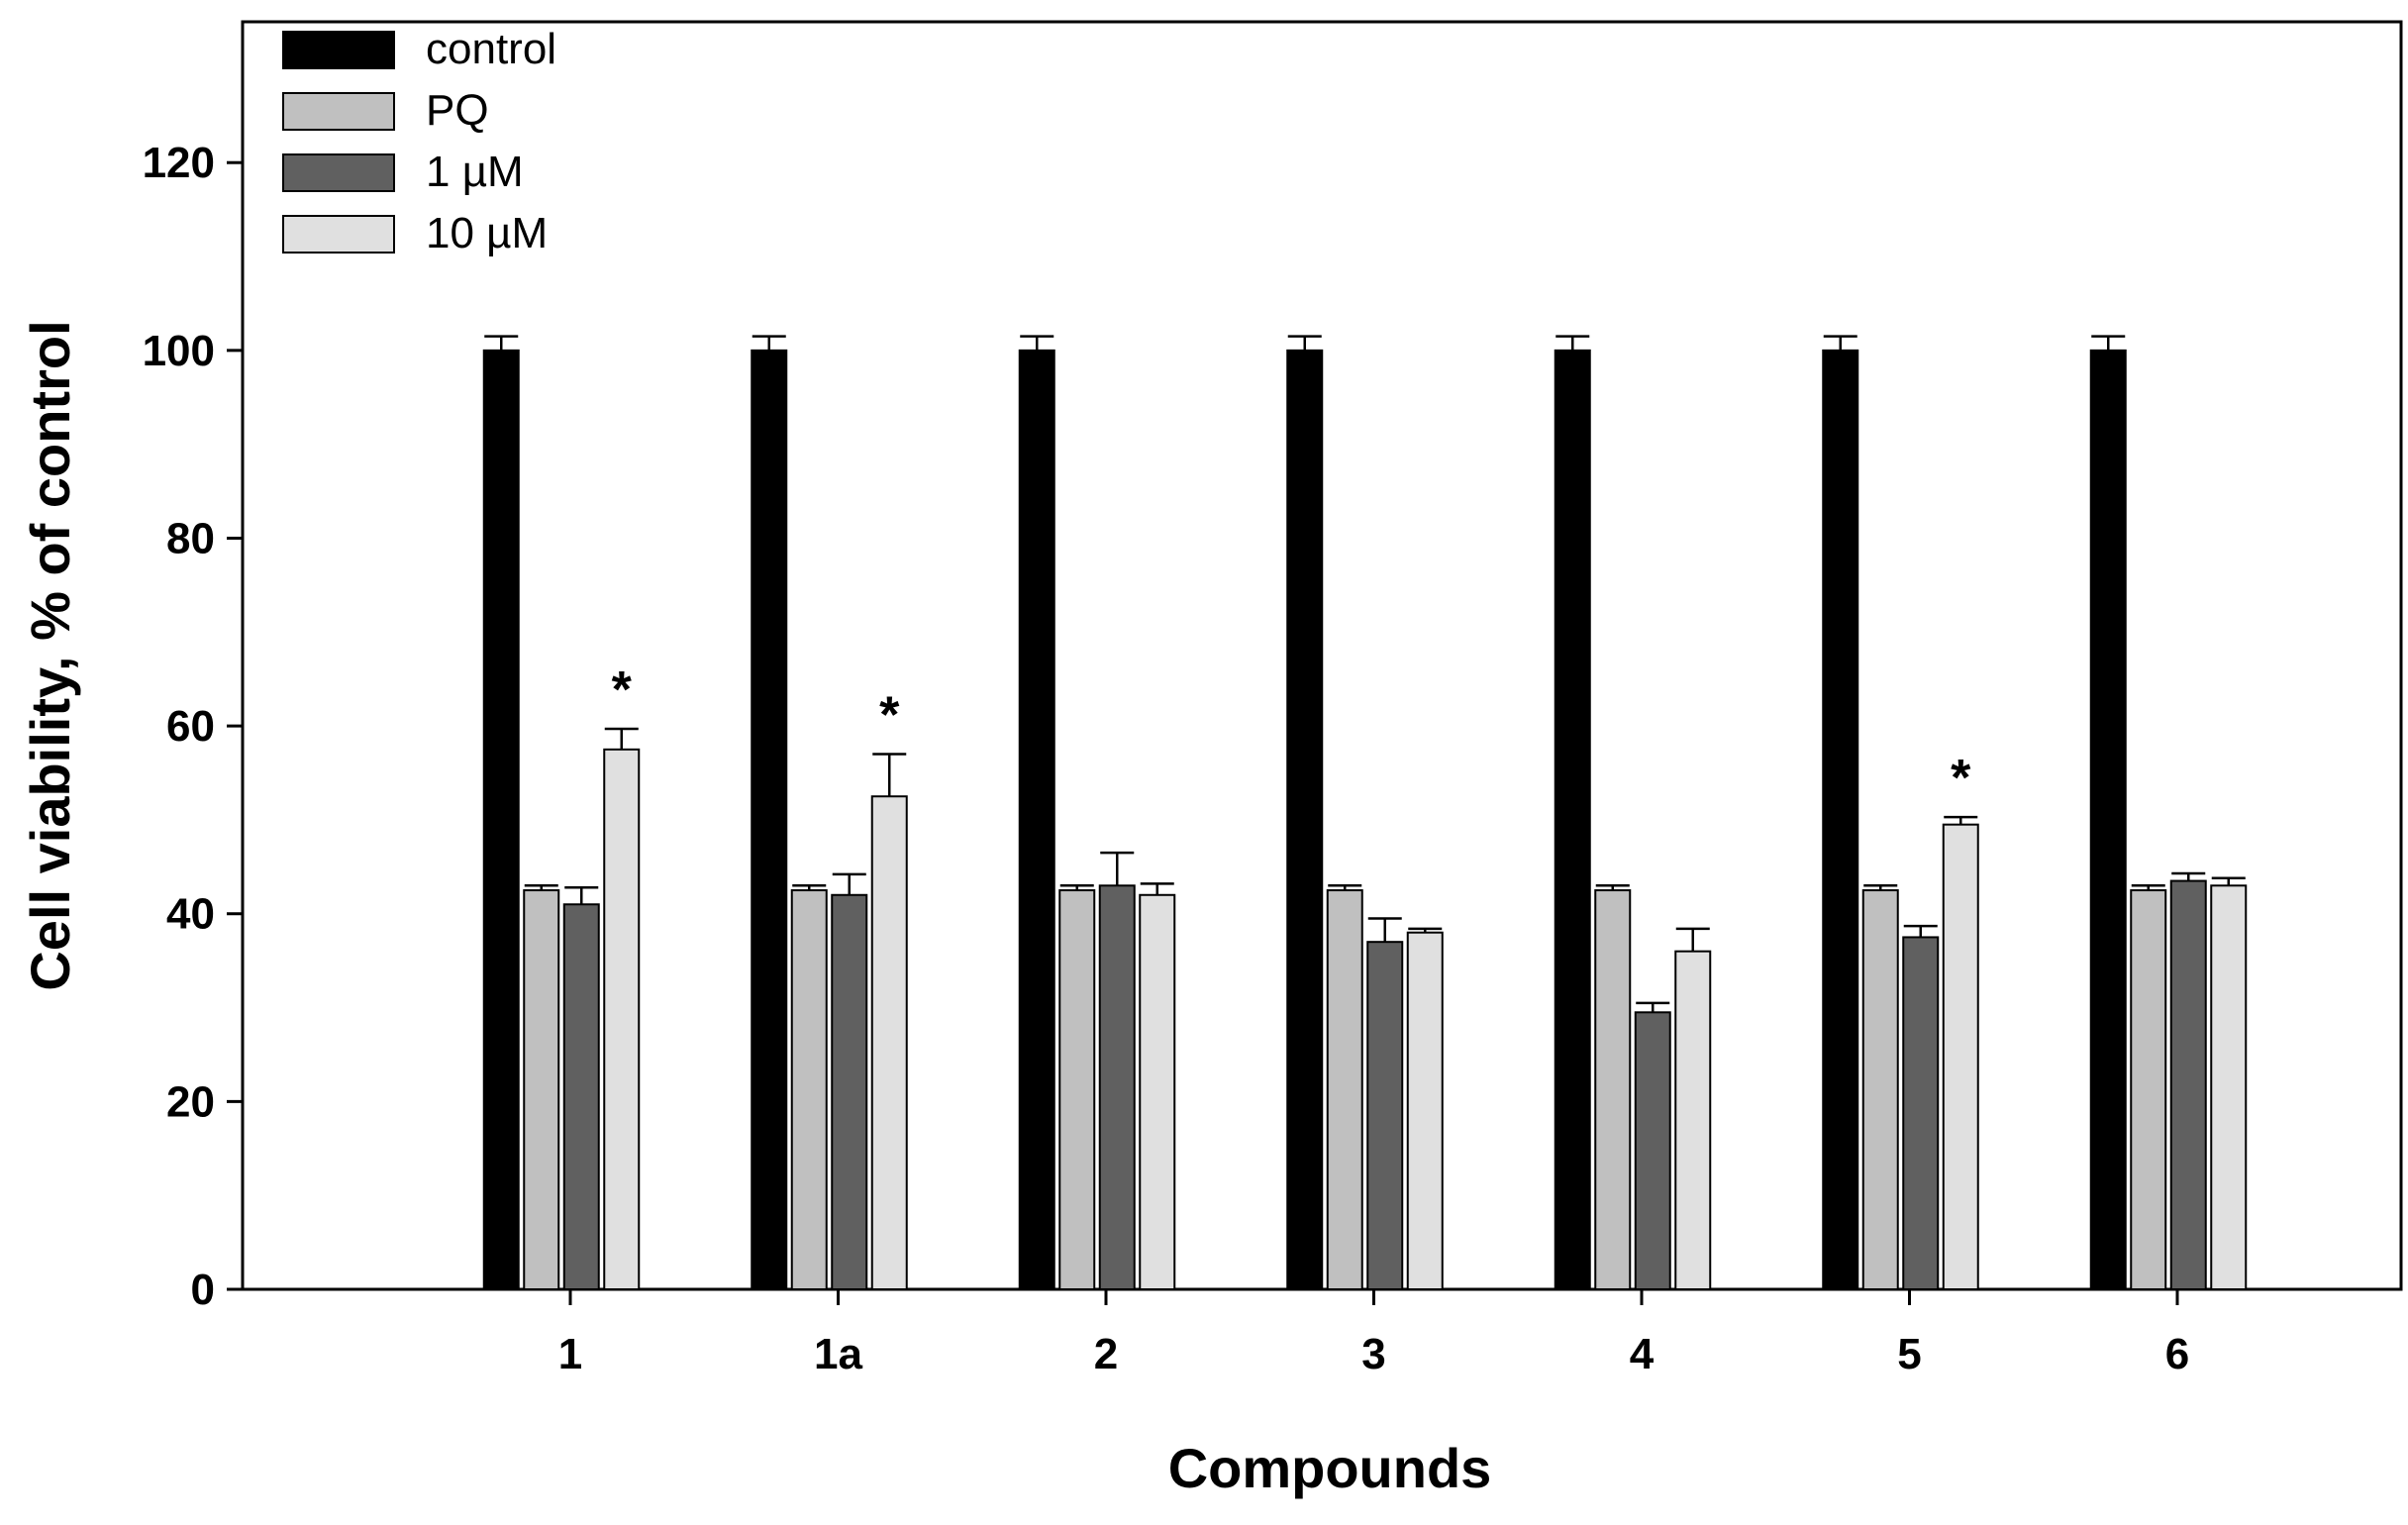  What do you see at coordinates (1106, 1354) in the screenshot?
I see `x-tick-label: 2` at bounding box center [1106, 1354].